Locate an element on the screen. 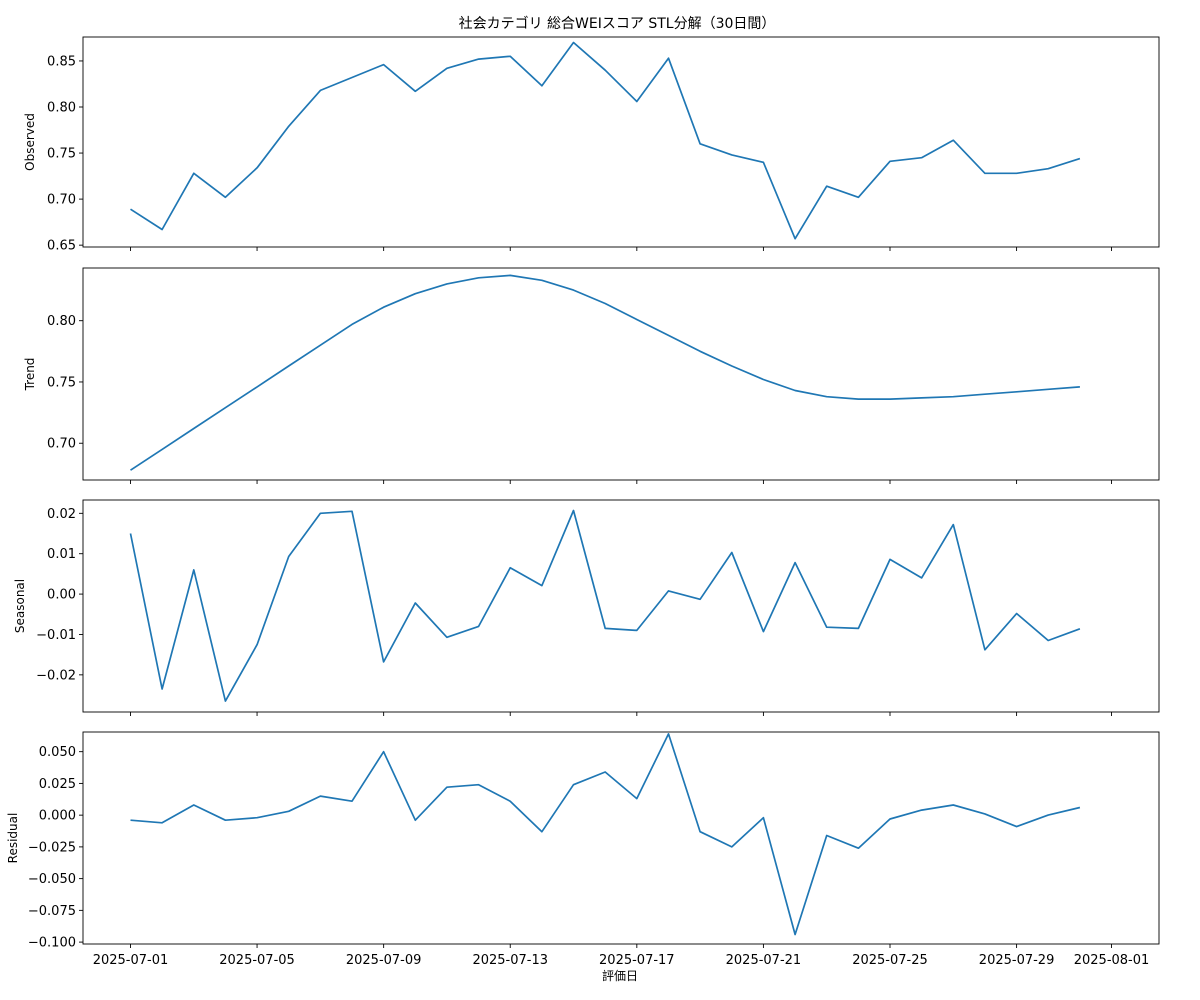 This screenshot has height=1000, width=1200. x-tick-label: 2025-07-29 is located at coordinates (1017, 960).